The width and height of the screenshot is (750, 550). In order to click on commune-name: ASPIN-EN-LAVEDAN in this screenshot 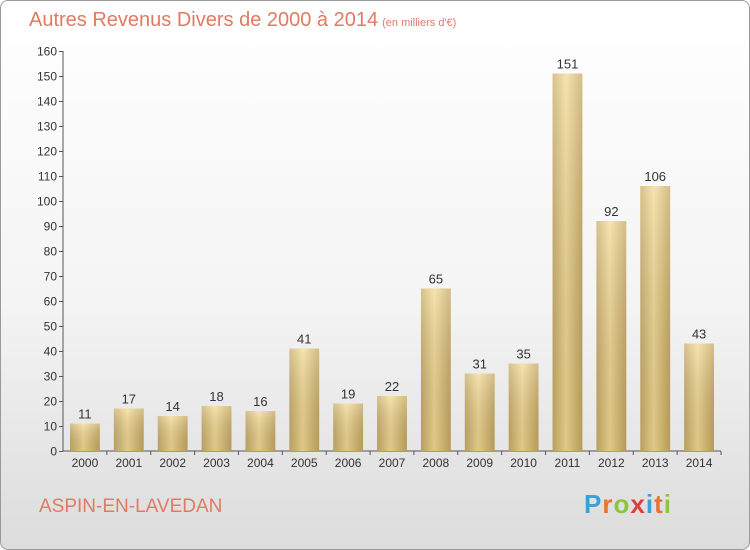, I will do `click(131, 506)`.